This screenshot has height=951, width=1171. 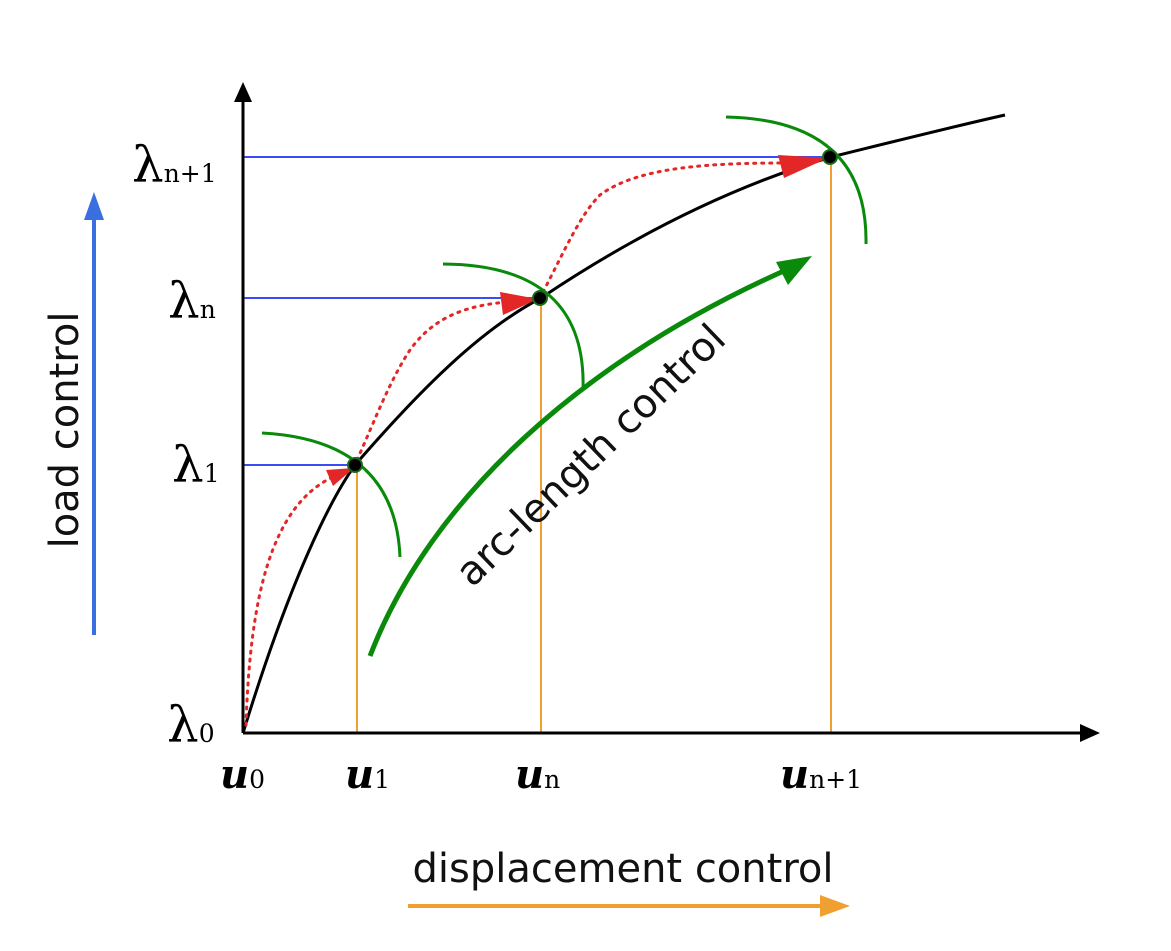 What do you see at coordinates (794, 270) in the screenshot?
I see `arc-length-arrowhead` at bounding box center [794, 270].